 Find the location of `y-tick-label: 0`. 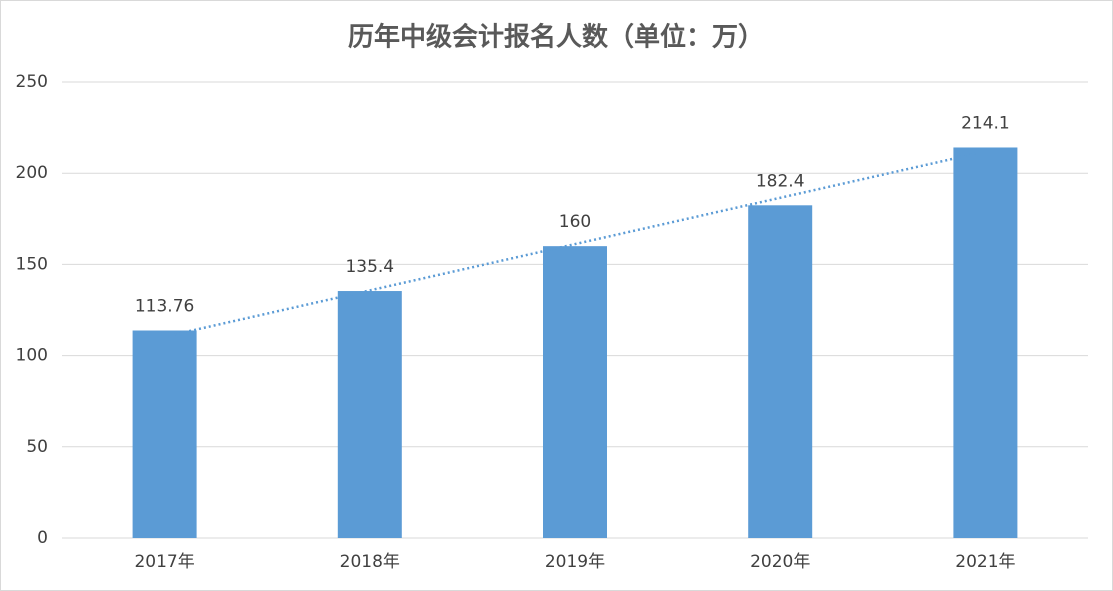

y-tick-label: 0 is located at coordinates (42, 538).